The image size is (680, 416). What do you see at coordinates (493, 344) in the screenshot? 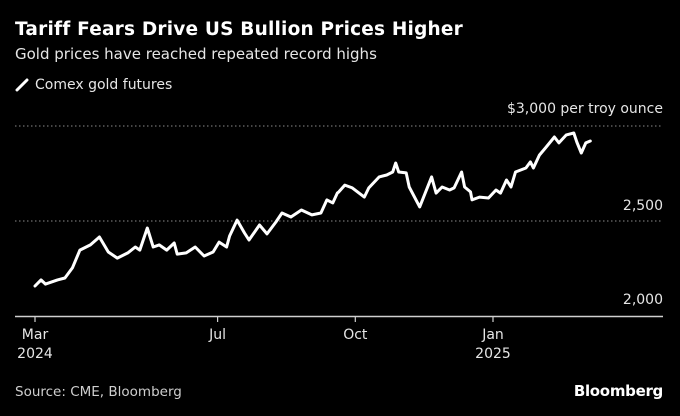
I see `x-tick-label-jan: Jan 2025` at bounding box center [493, 344].